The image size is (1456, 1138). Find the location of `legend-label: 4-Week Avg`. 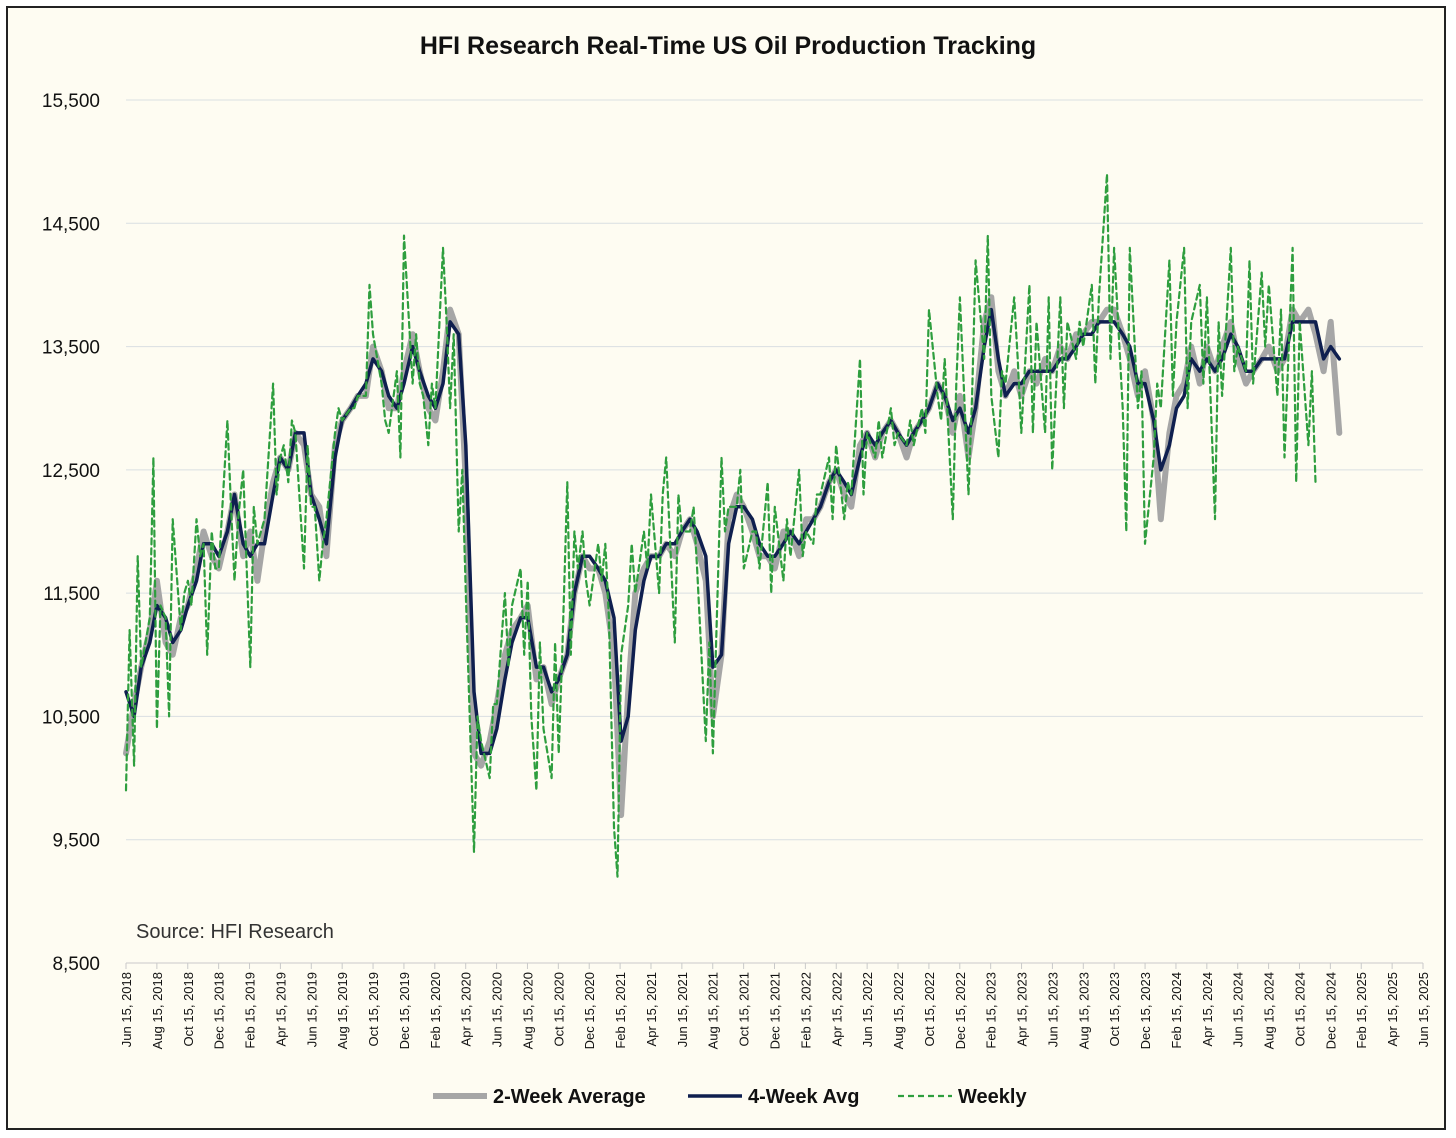

legend-label: 4-Week Avg is located at coordinates (804, 1097).